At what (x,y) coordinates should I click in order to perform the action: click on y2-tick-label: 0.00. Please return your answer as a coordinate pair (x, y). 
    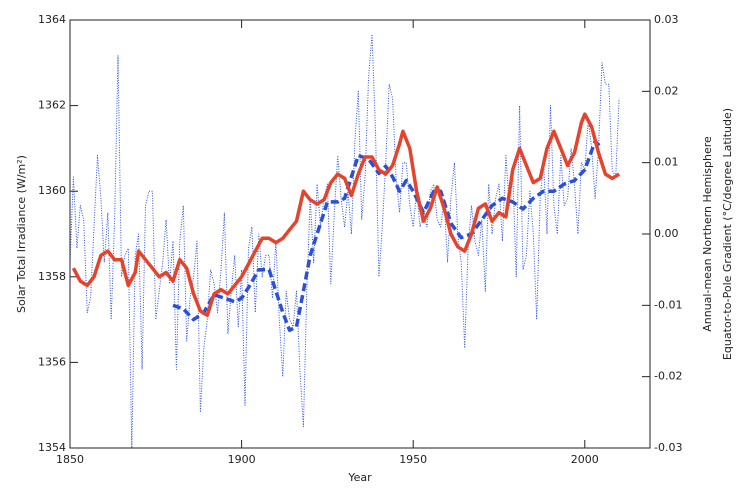
    Looking at the image, I should click on (666, 233).